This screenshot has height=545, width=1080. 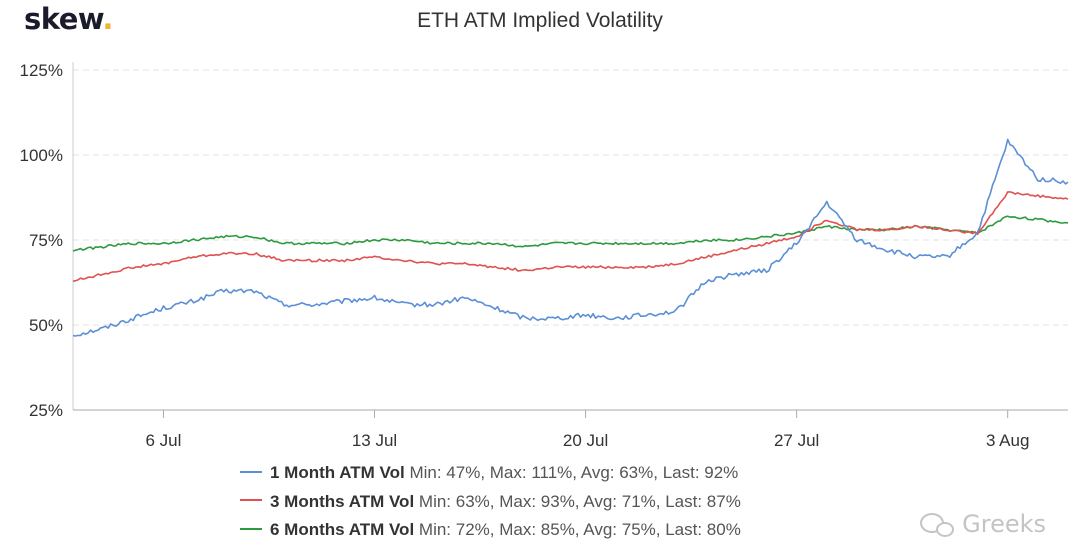 What do you see at coordinates (342, 529) in the screenshot?
I see `legend-series-name: 6 Months ATM Vol` at bounding box center [342, 529].